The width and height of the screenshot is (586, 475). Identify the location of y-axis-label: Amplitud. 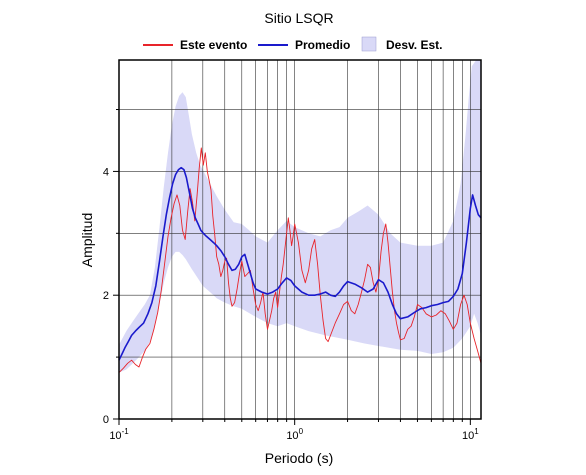
(87, 240).